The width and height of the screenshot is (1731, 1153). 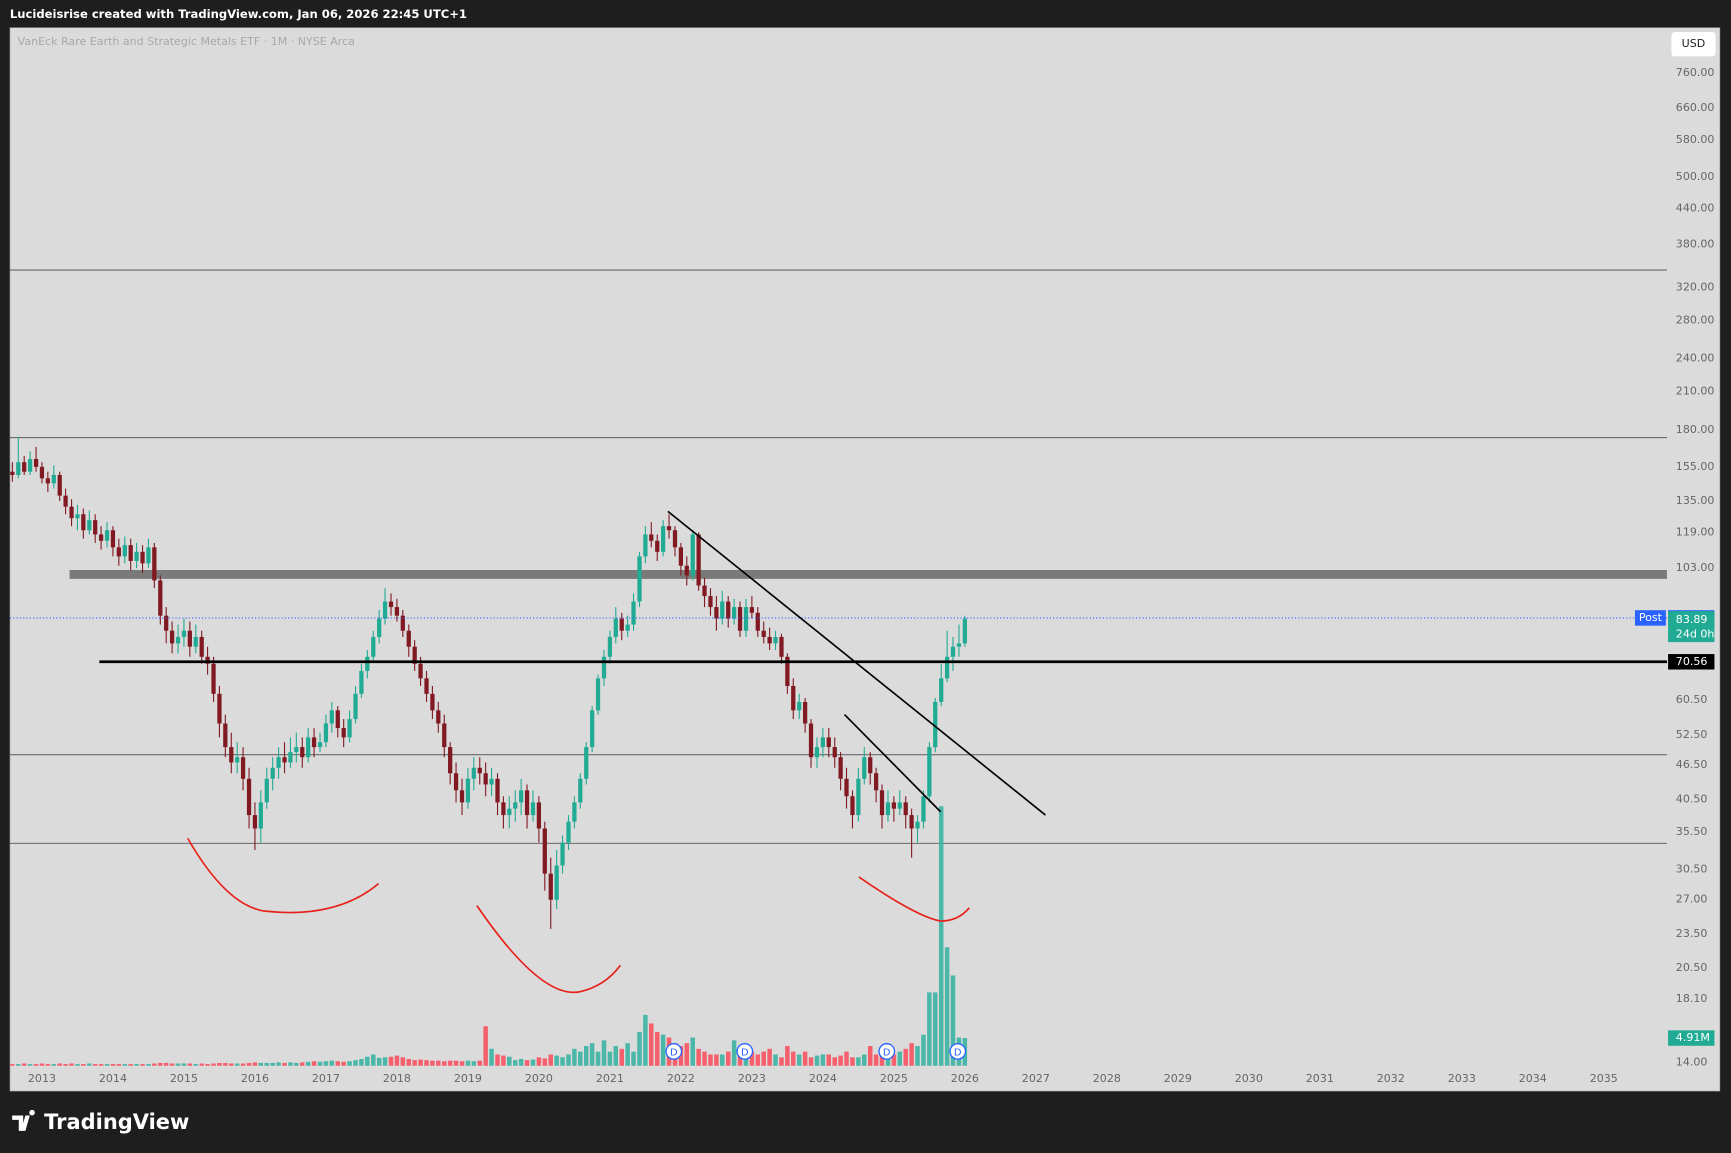 I want to click on price-tag: 70.56, so click(x=1692, y=661).